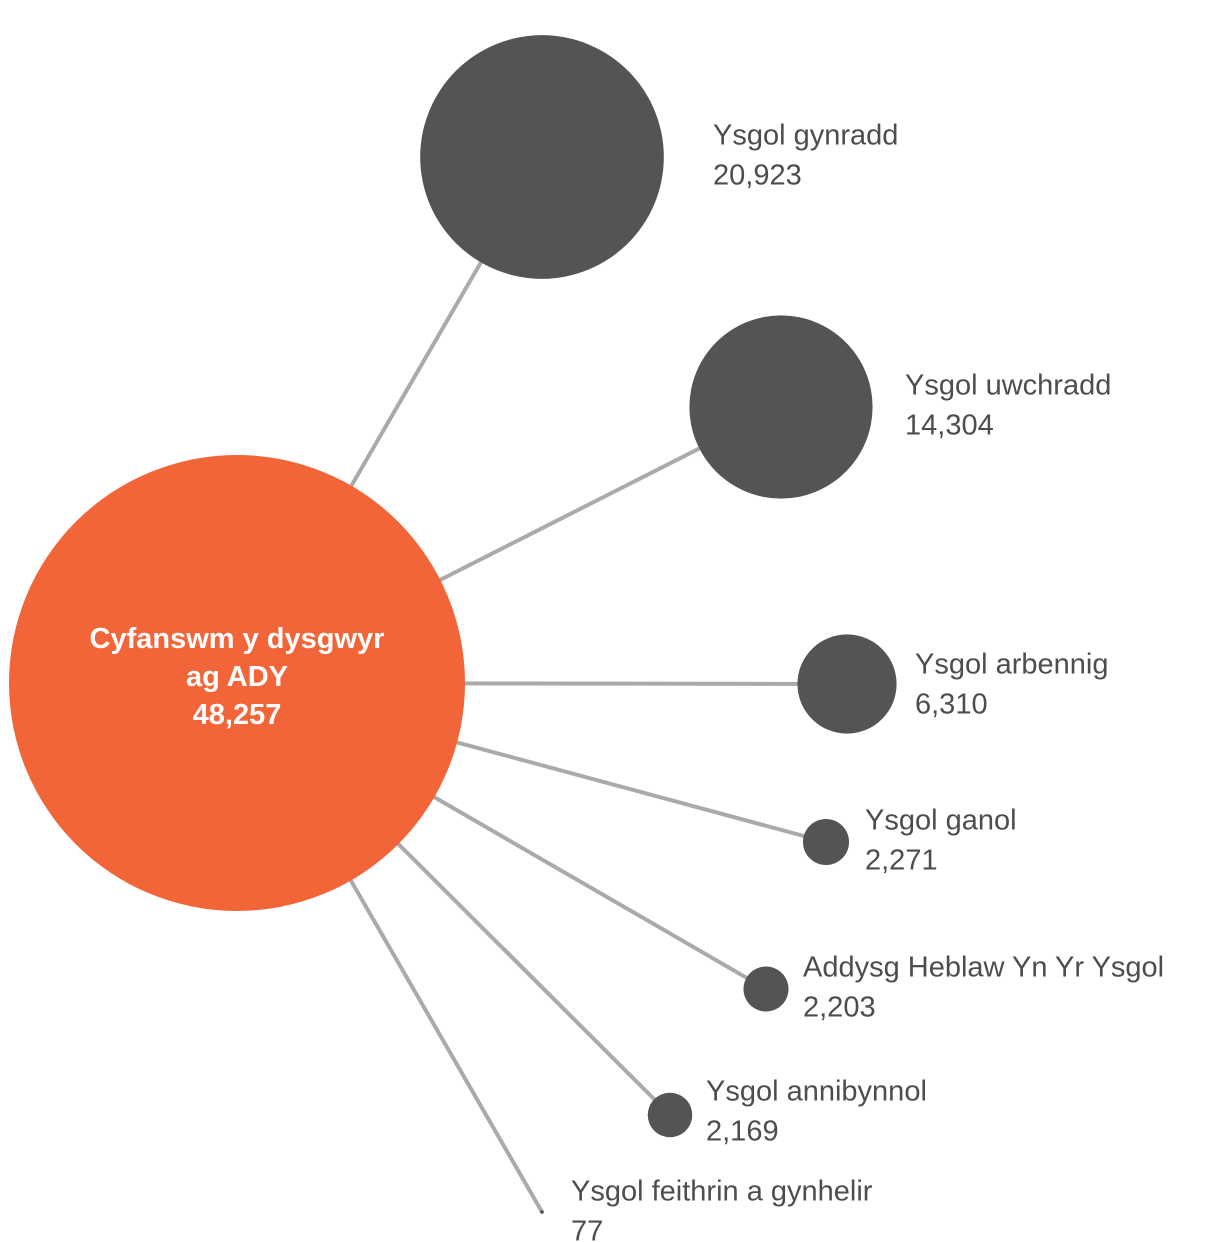  I want to click on center-bubble, so click(237, 683).